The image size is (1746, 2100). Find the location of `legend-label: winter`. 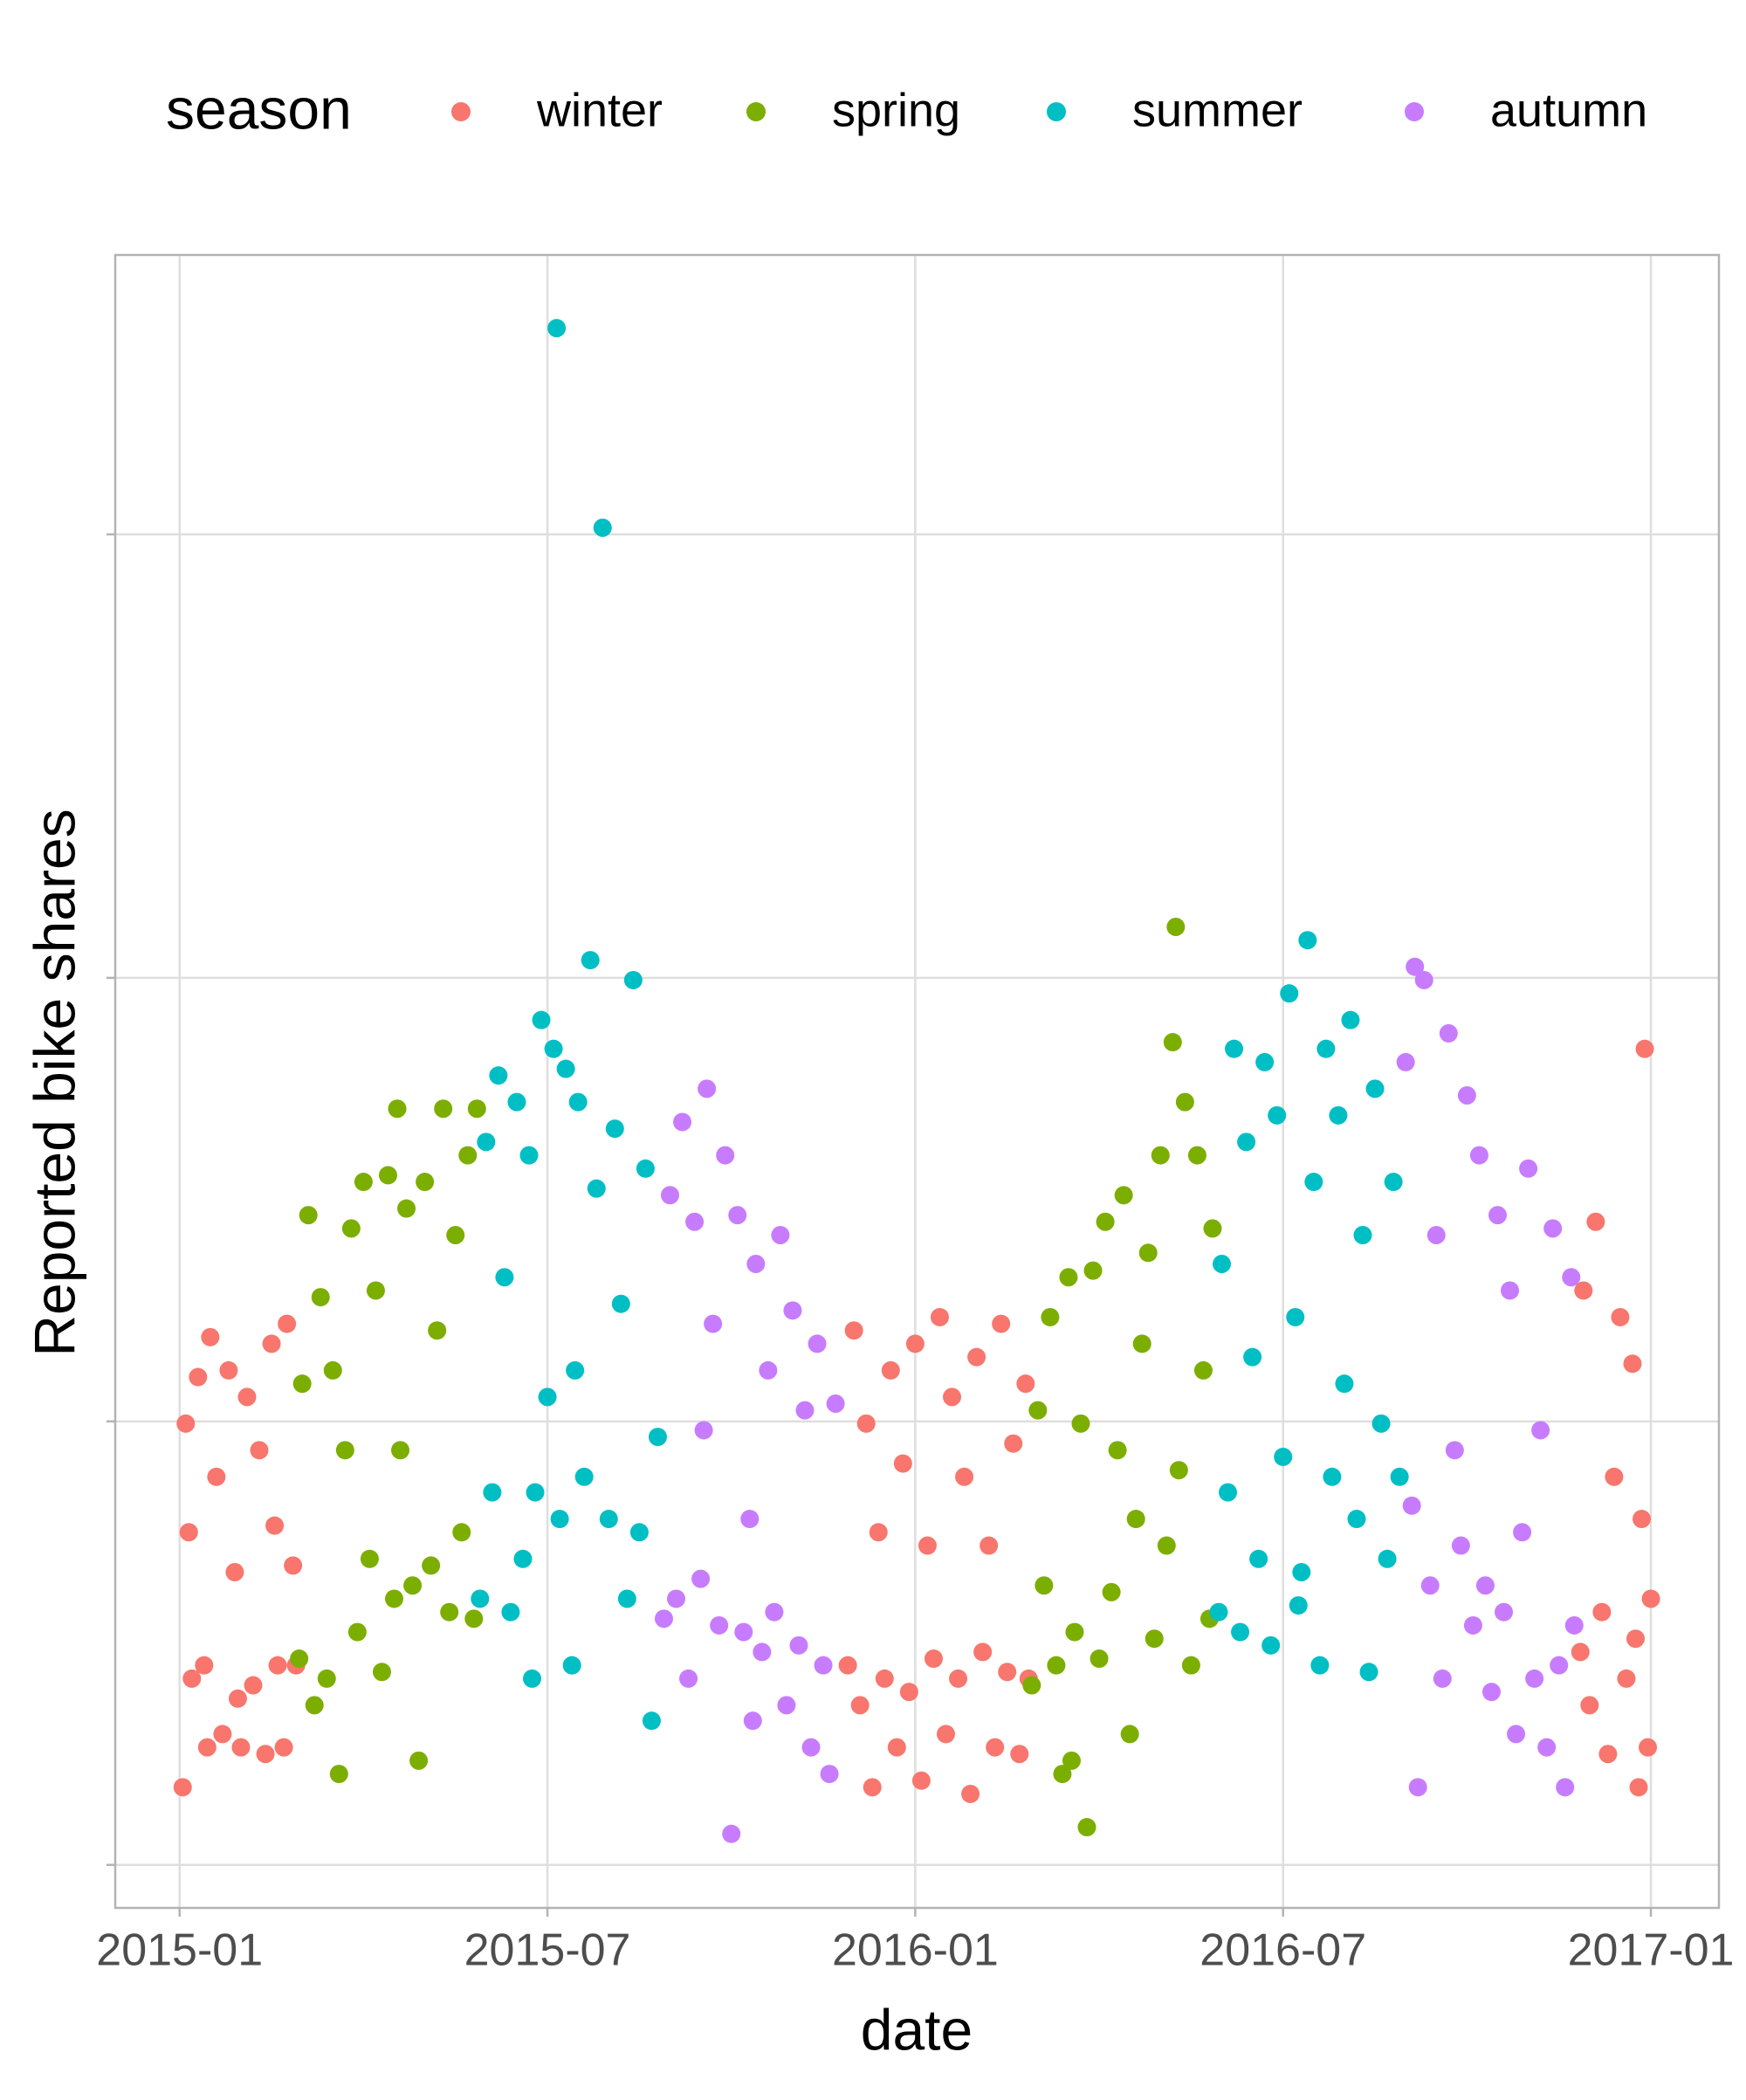

legend-label: winter is located at coordinates (599, 110).